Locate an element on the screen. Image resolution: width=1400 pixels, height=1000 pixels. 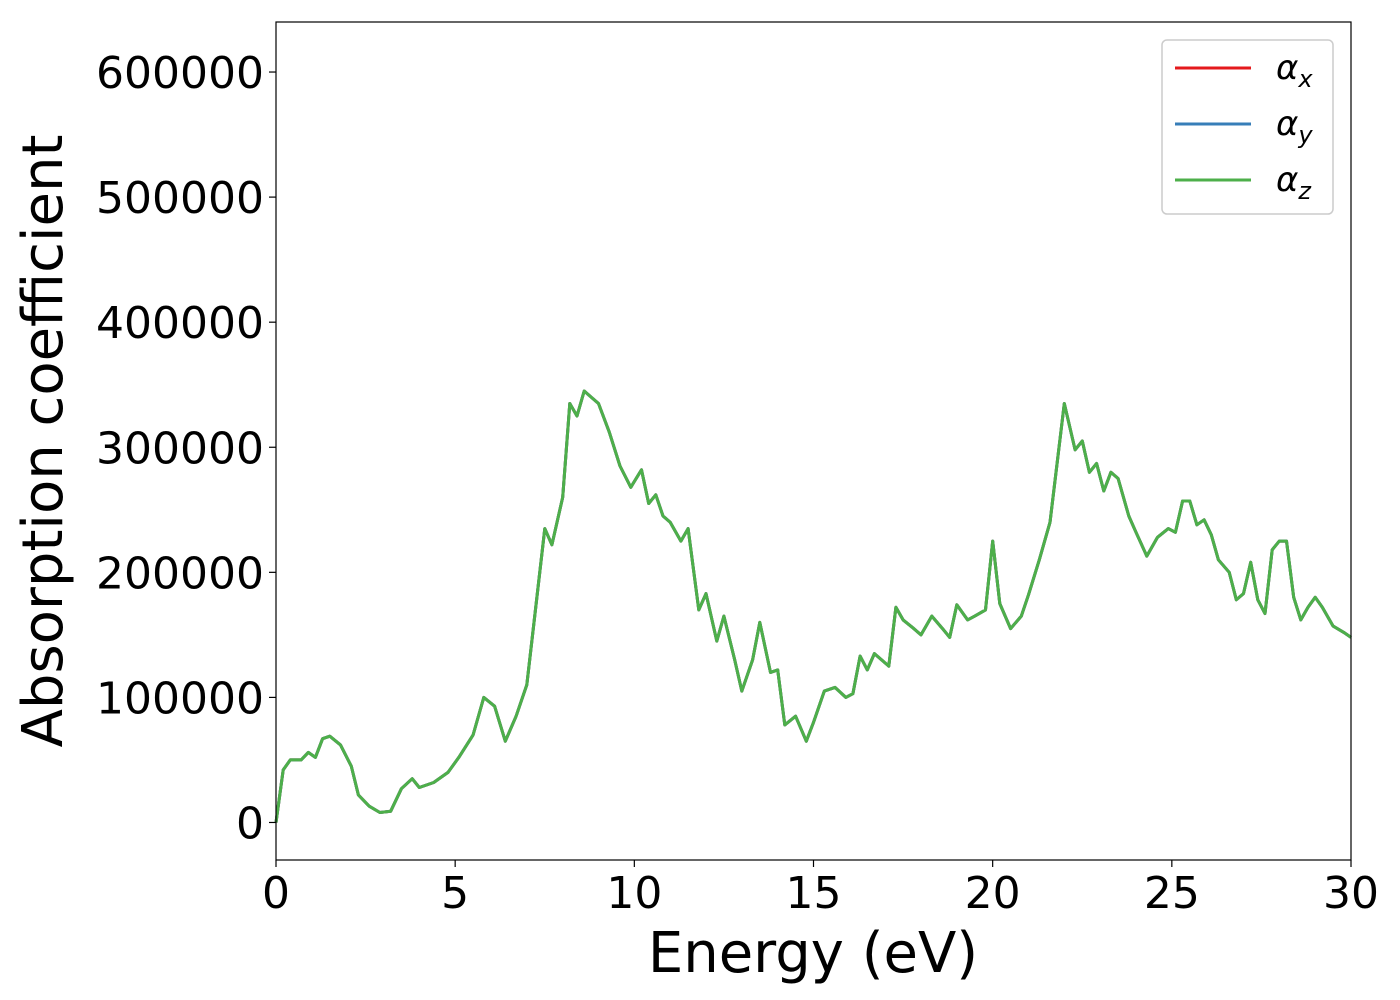
legend-label-z: αz is located at coordinates (1294, 182).